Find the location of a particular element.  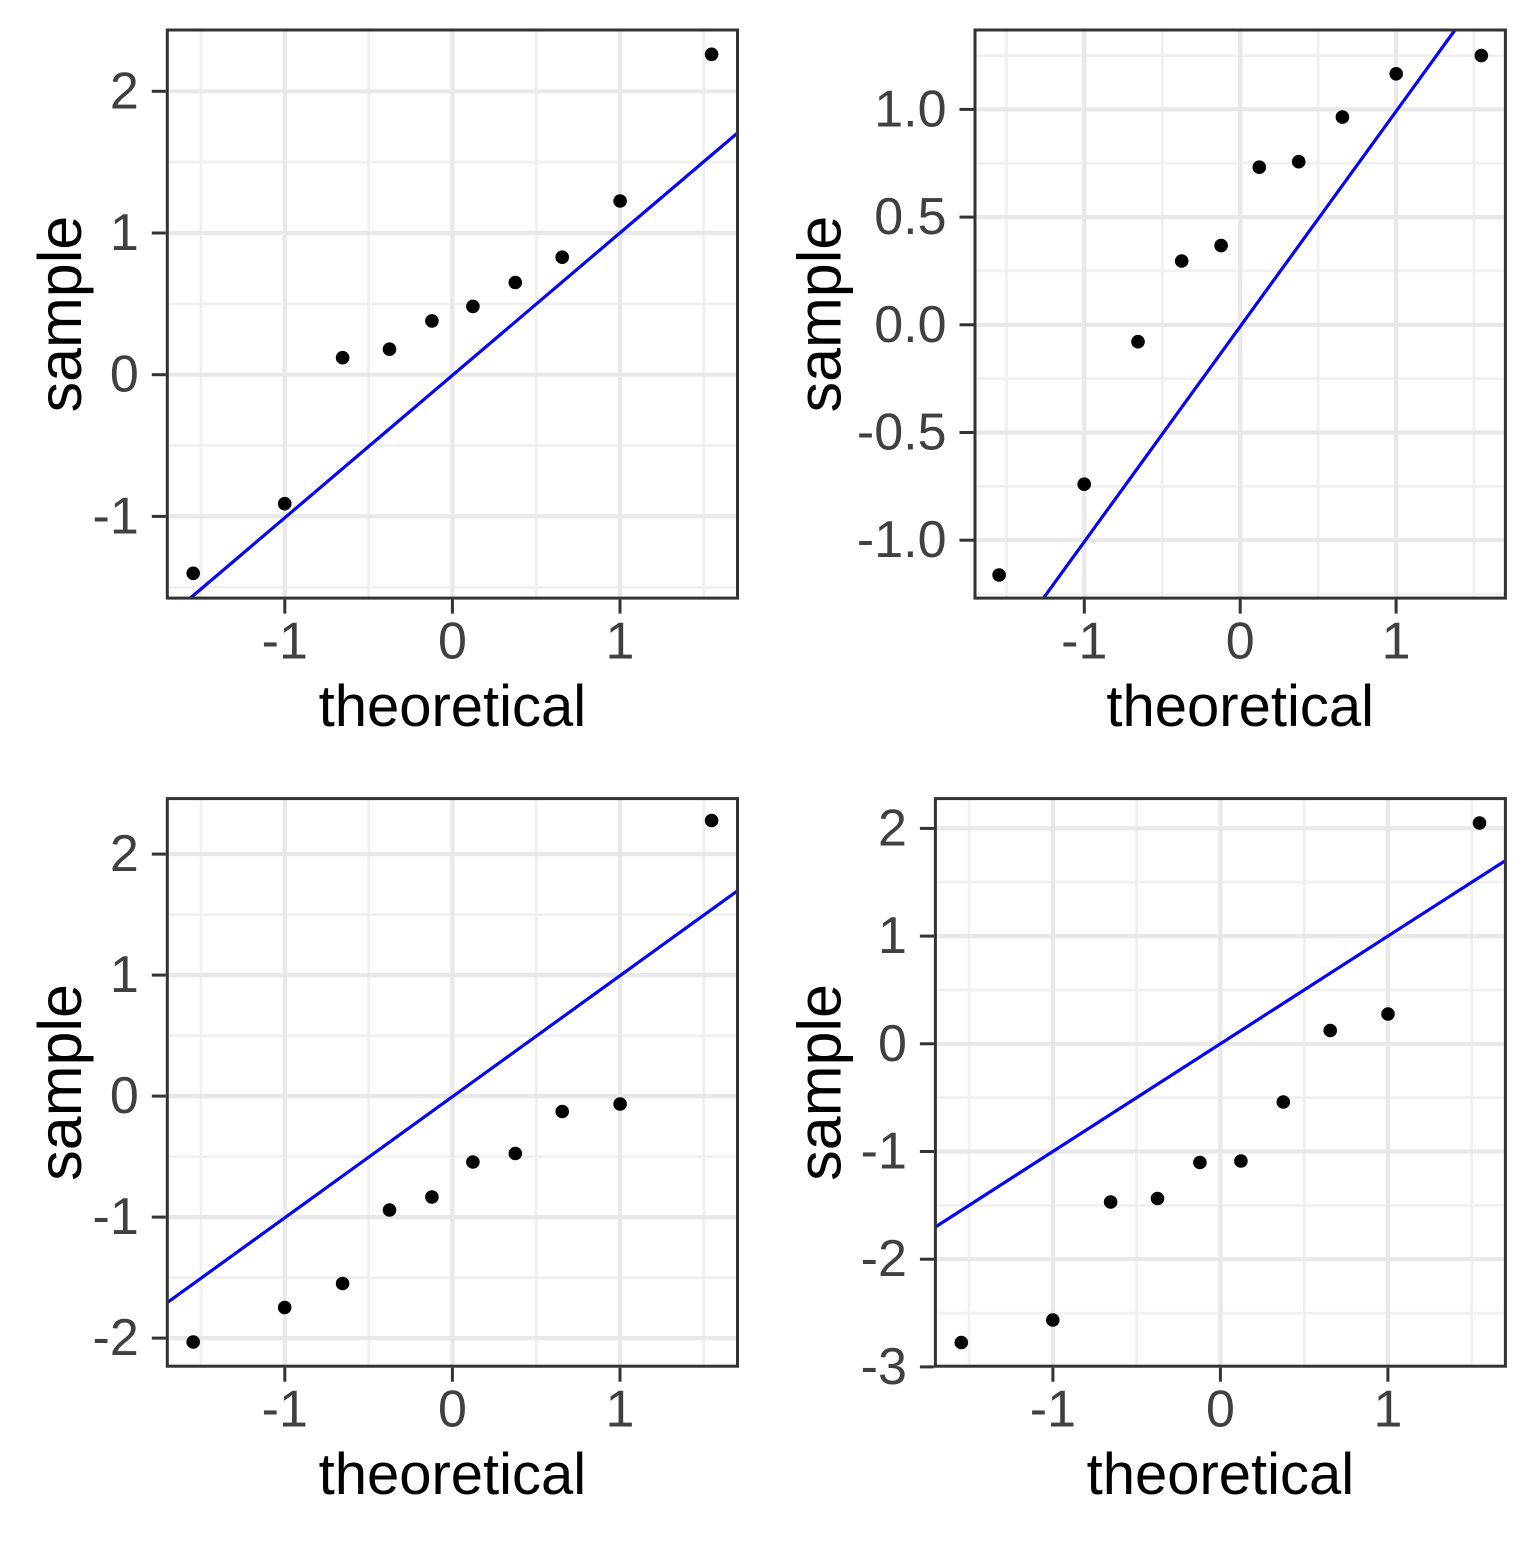

svg-text: -1.0 is located at coordinates (902, 540).